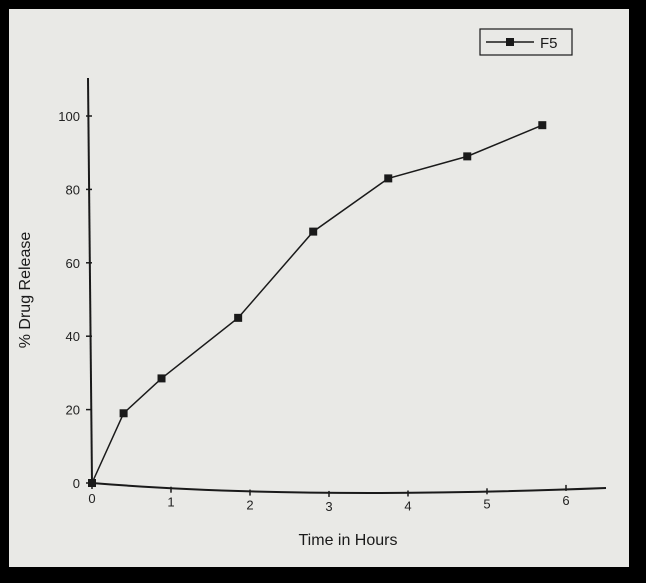 This screenshot has height=583, width=646. What do you see at coordinates (349, 488) in the screenshot?
I see `x-axis` at bounding box center [349, 488].